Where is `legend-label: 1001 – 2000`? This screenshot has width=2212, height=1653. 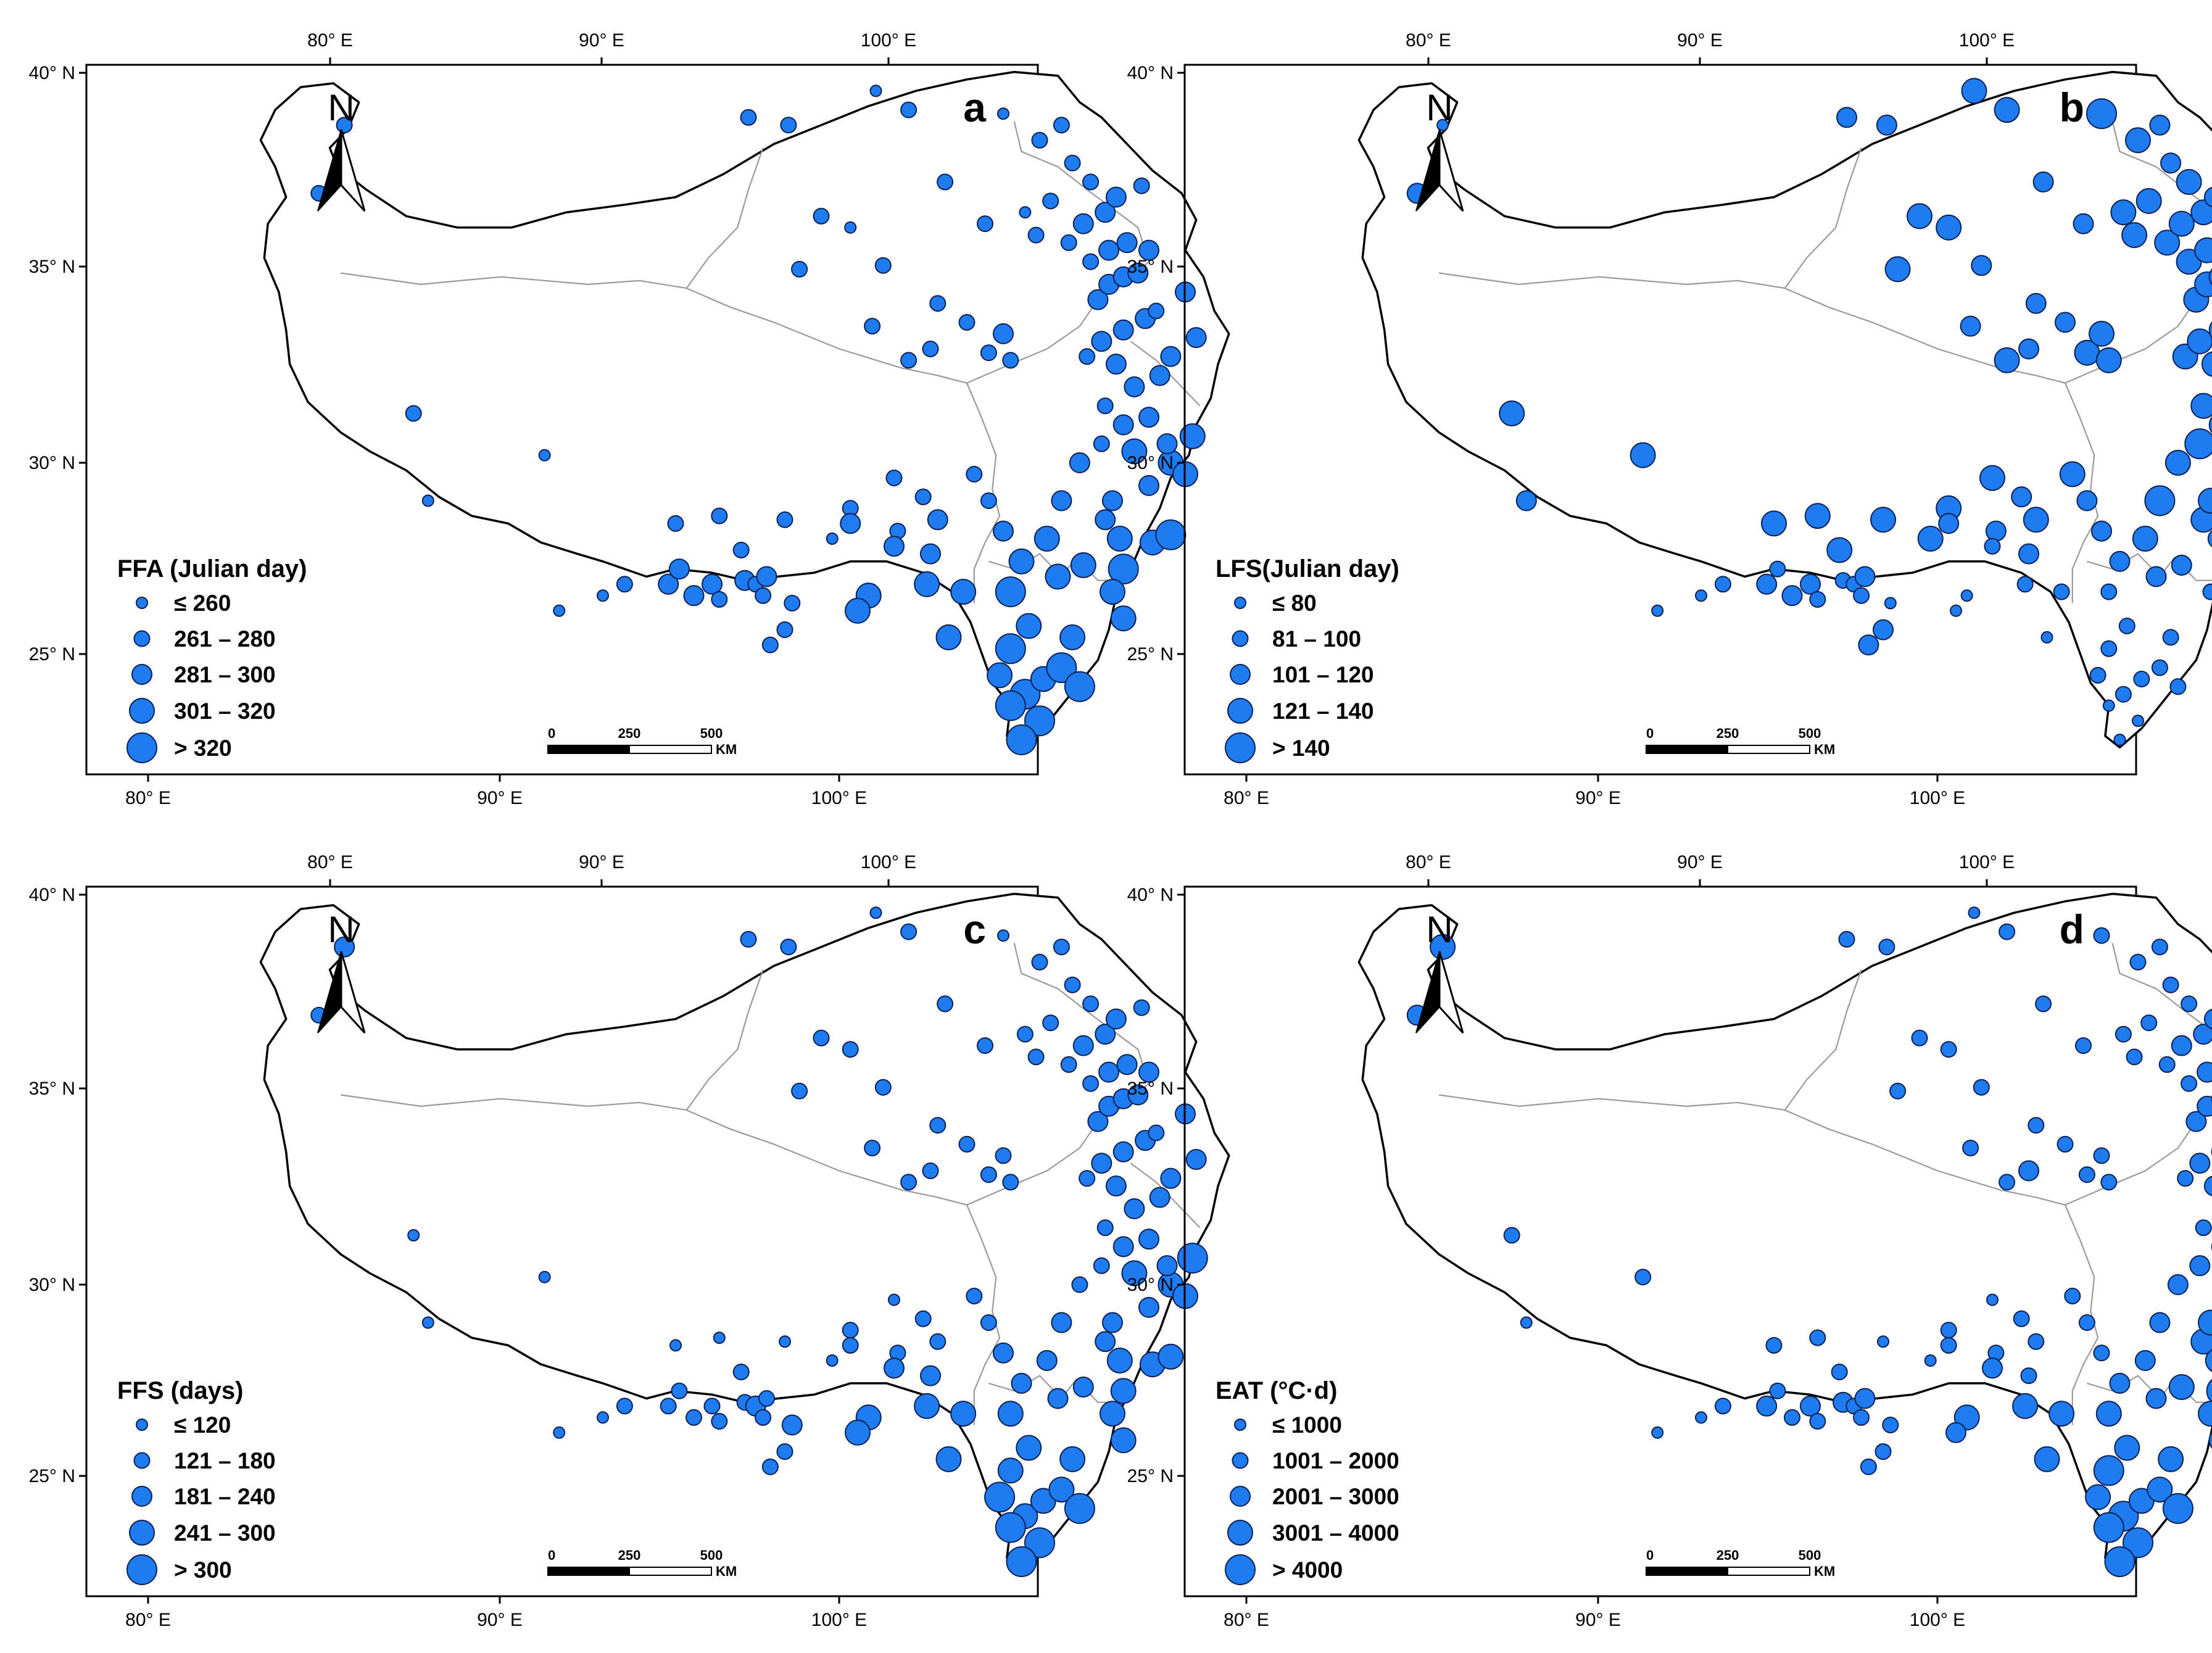
legend-label: 1001 – 2000 is located at coordinates (1335, 1460).